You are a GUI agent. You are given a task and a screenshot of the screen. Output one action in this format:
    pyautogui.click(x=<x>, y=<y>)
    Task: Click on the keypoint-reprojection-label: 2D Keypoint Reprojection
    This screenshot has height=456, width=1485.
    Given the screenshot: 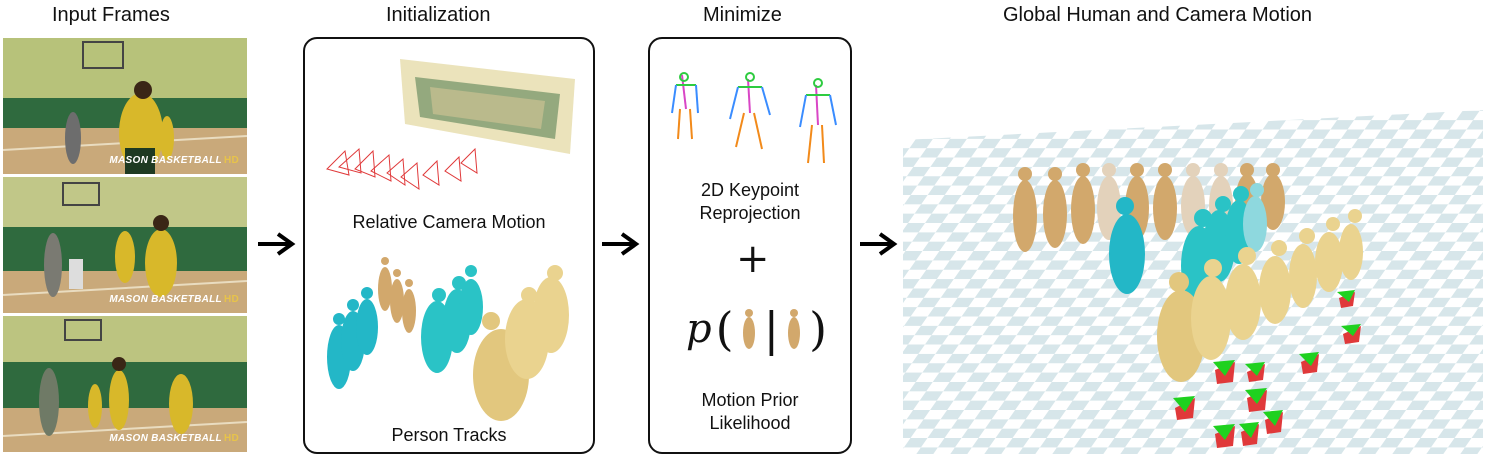 What is the action you would take?
    pyautogui.click(x=750, y=201)
    